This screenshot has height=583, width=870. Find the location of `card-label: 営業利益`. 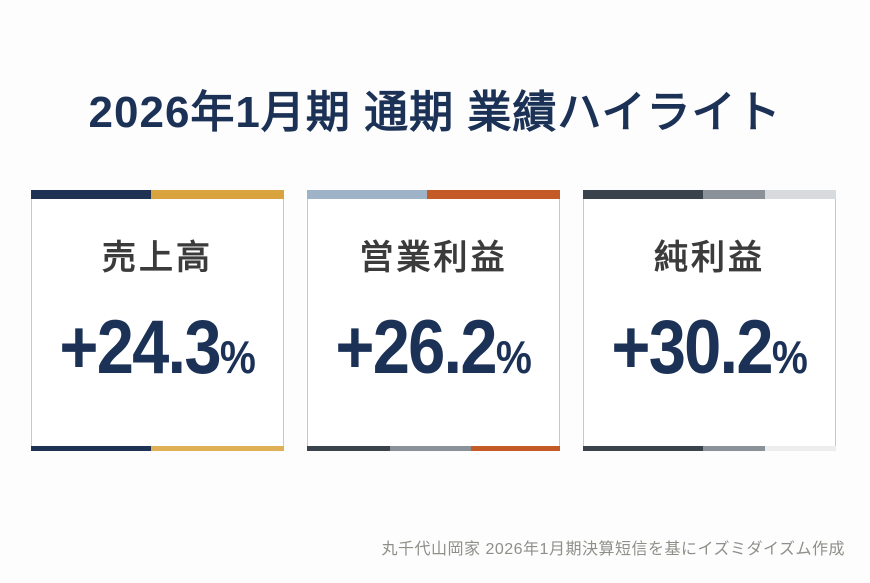

card-label: 営業利益 is located at coordinates (433, 258).